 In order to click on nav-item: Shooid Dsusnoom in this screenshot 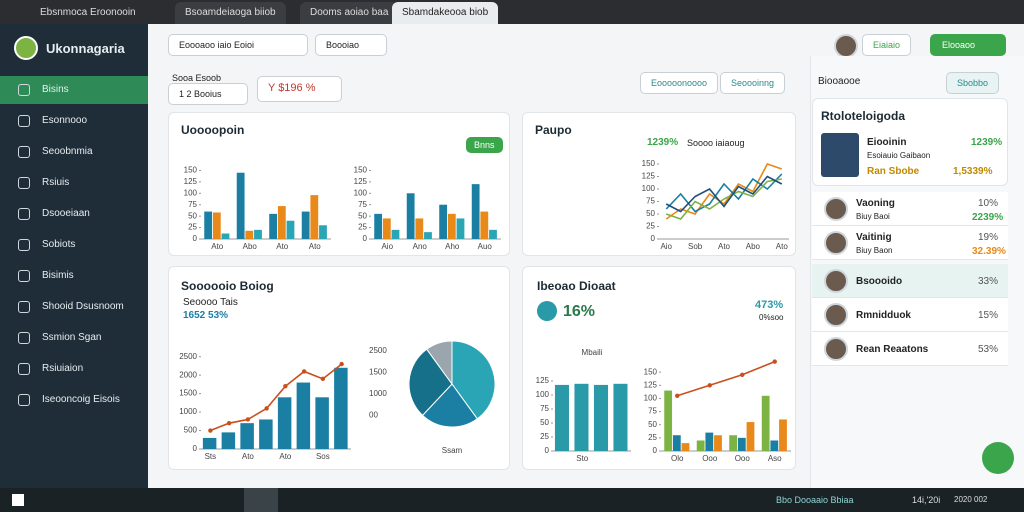, I will do `click(74, 307)`.